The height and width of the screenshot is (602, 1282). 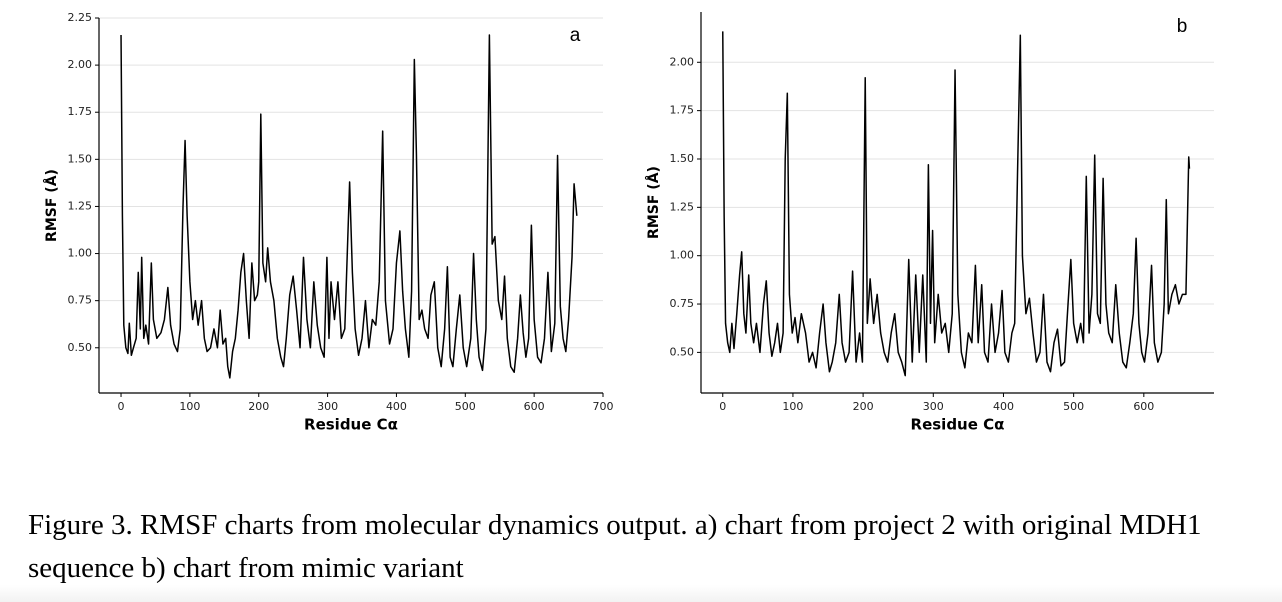 What do you see at coordinates (603, 406) in the screenshot?
I see `x-tick-label: 700` at bounding box center [603, 406].